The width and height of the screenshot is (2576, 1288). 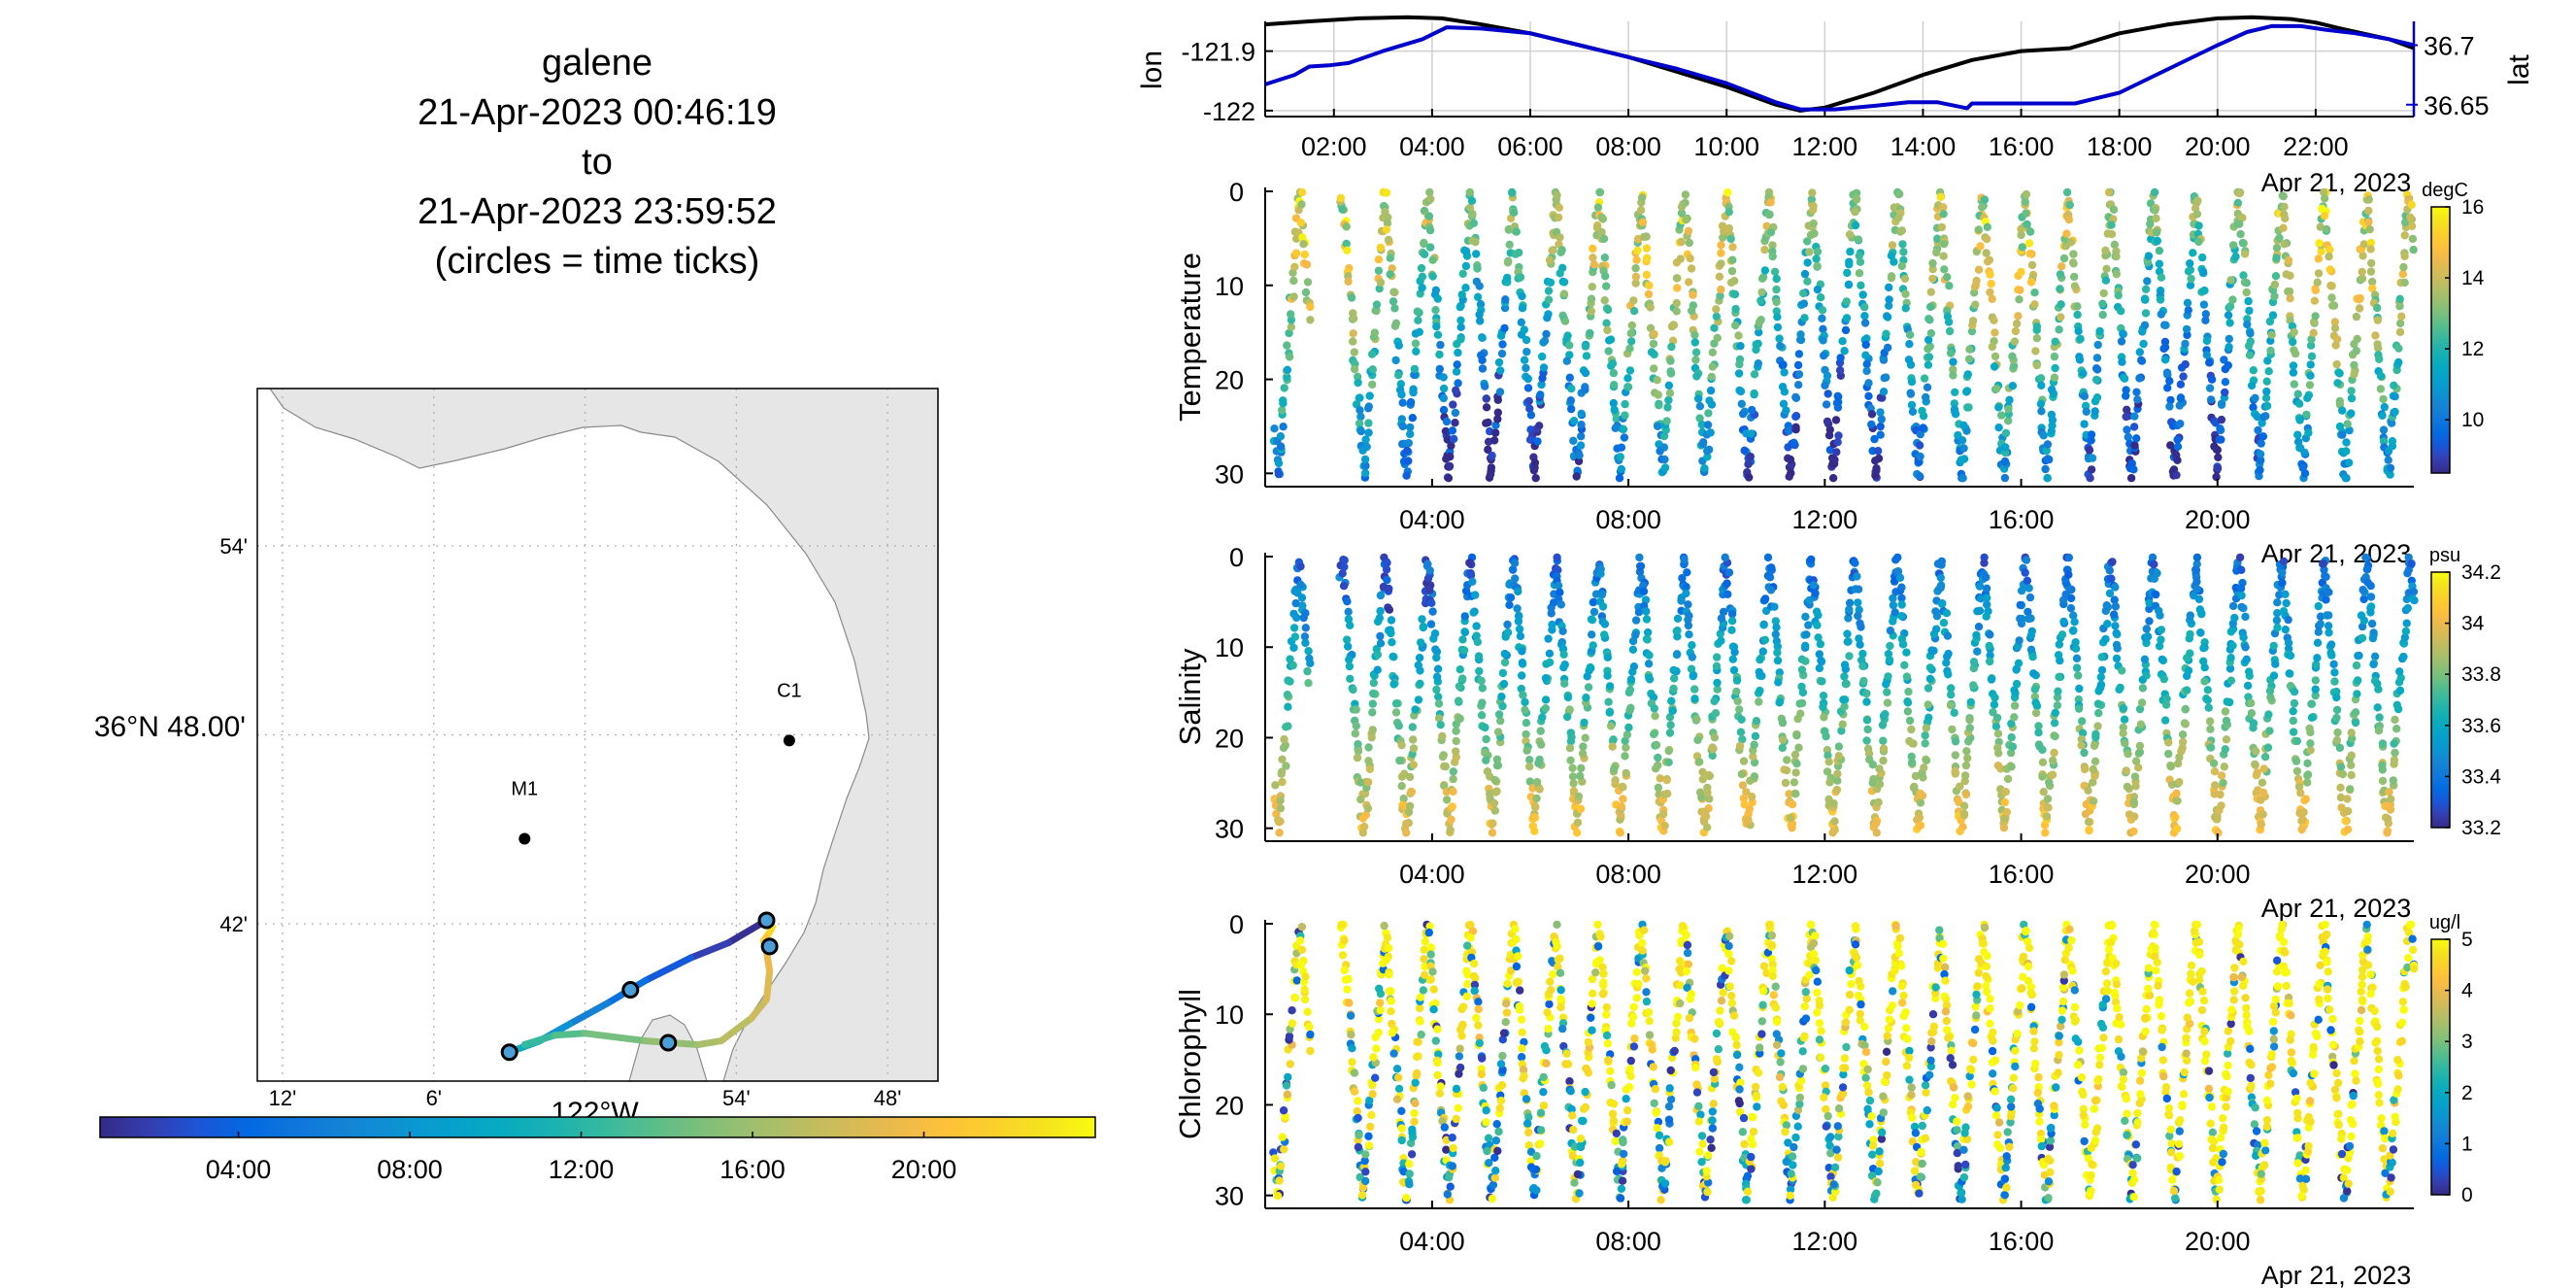 What do you see at coordinates (1229, 829) in the screenshot?
I see `salinity-ytick-label: 30` at bounding box center [1229, 829].